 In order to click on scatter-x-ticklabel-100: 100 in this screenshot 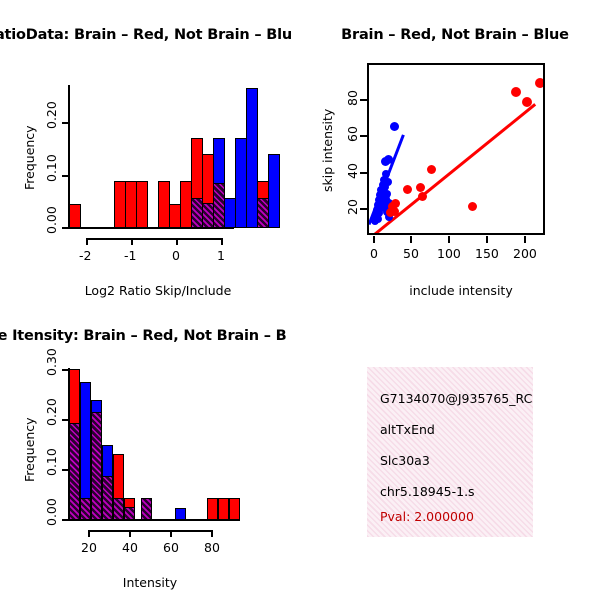, I will do `click(449, 253)`.